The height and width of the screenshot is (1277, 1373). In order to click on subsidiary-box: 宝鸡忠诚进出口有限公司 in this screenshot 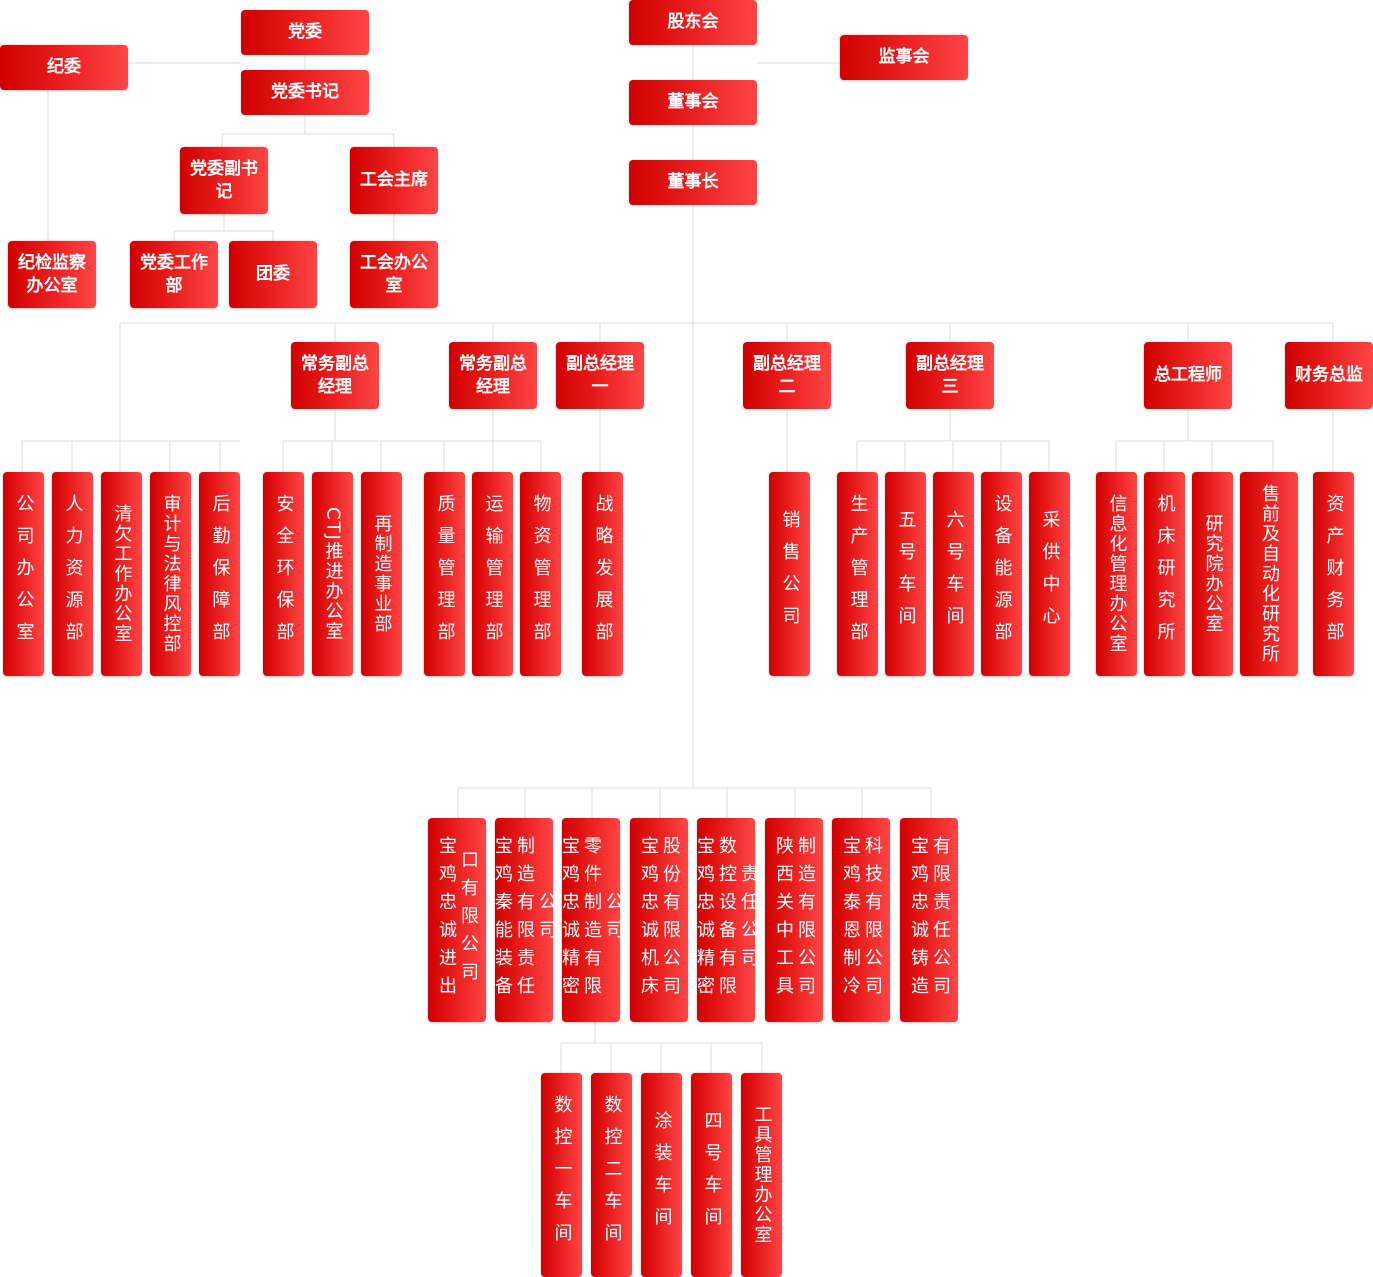, I will do `click(457, 920)`.